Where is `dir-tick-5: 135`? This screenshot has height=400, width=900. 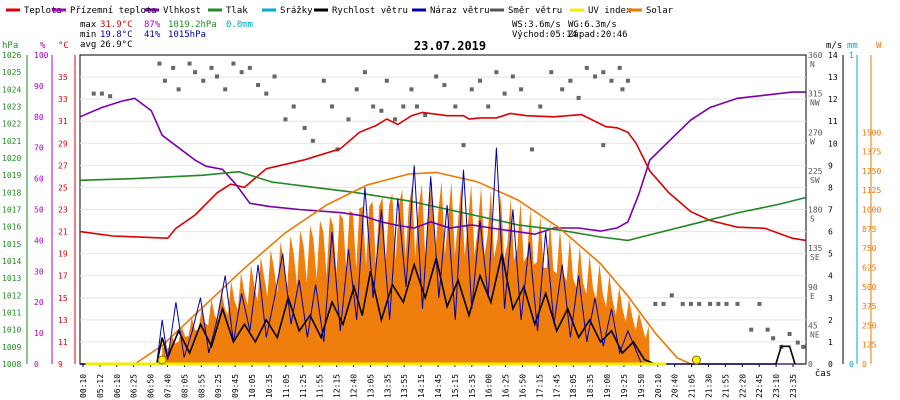 dir-tick-5: 135 is located at coordinates (815, 248).